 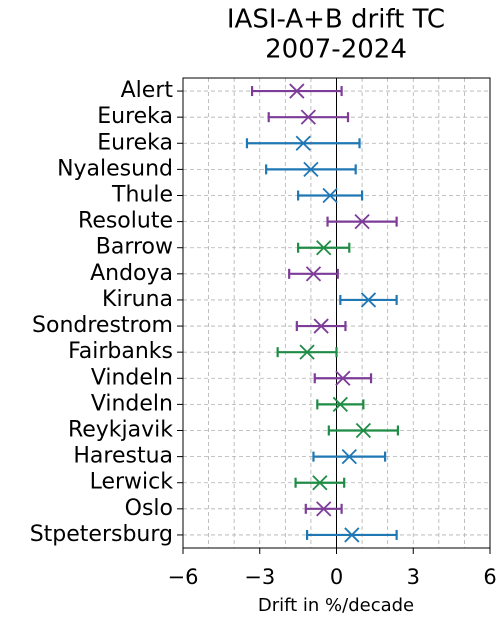 I want to click on chart-title: 2007-2024, so click(x=336, y=50).